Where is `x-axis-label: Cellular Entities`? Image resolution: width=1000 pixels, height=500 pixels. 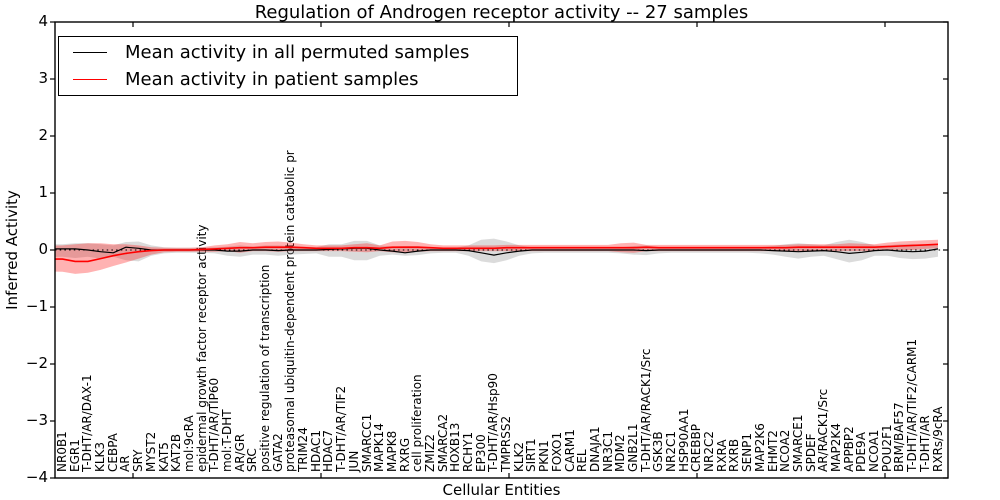 x-axis-label: Cellular Entities is located at coordinates (501, 490).